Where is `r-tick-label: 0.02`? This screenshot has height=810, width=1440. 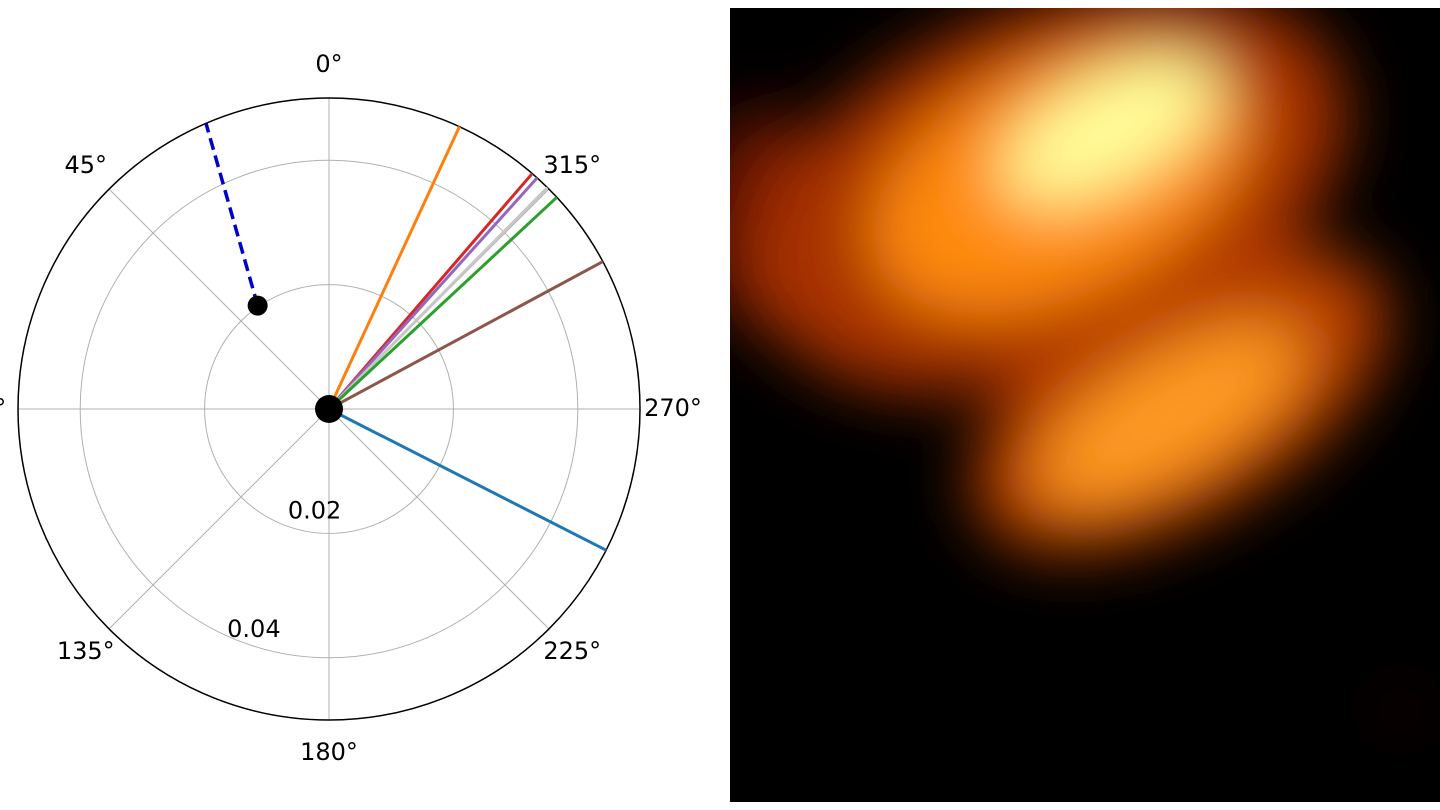
r-tick-label: 0.02 is located at coordinates (314, 510).